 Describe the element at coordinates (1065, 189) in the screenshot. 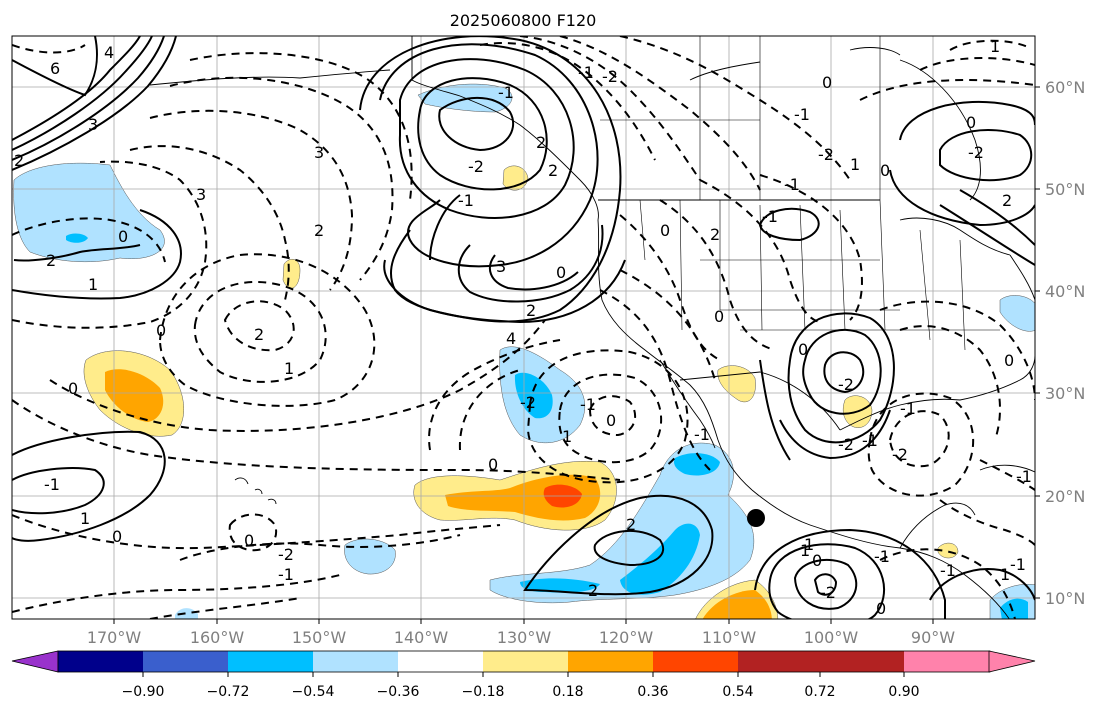

I see `lat-label: 50°N` at that location.